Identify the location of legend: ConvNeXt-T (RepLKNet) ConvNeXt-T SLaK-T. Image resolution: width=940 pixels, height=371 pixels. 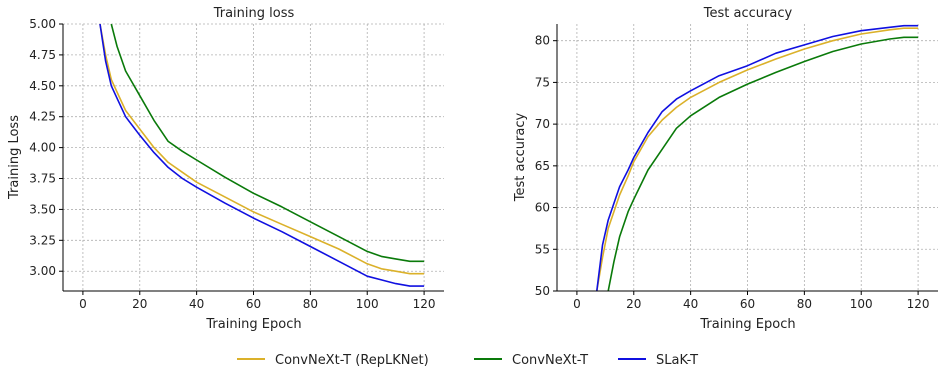
(467, 360).